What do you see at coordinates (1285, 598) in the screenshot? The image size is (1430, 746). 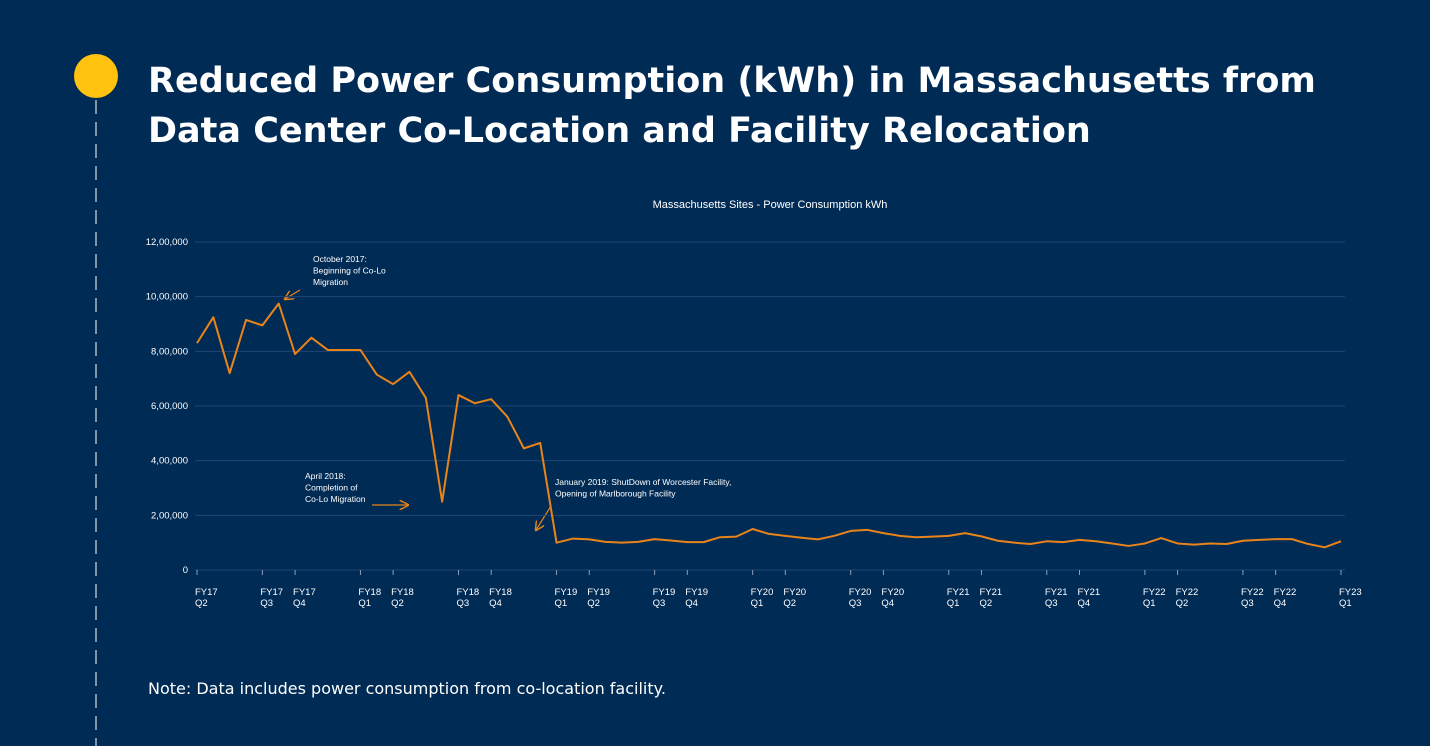 I see `x-tick-label: FY22 Q4` at bounding box center [1285, 598].